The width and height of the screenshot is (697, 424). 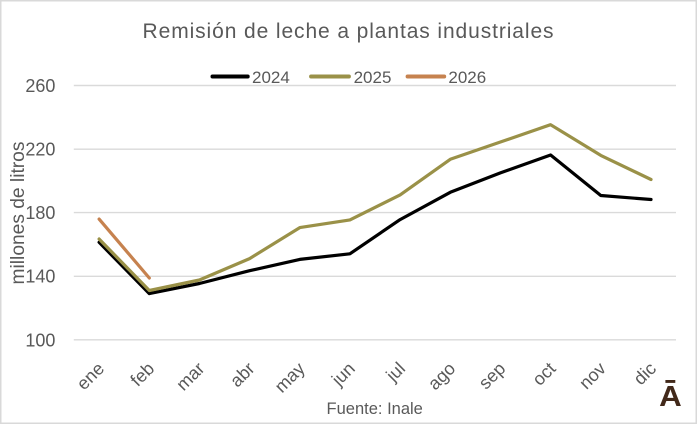 I want to click on svg-text: 180, so click(x=40, y=213).